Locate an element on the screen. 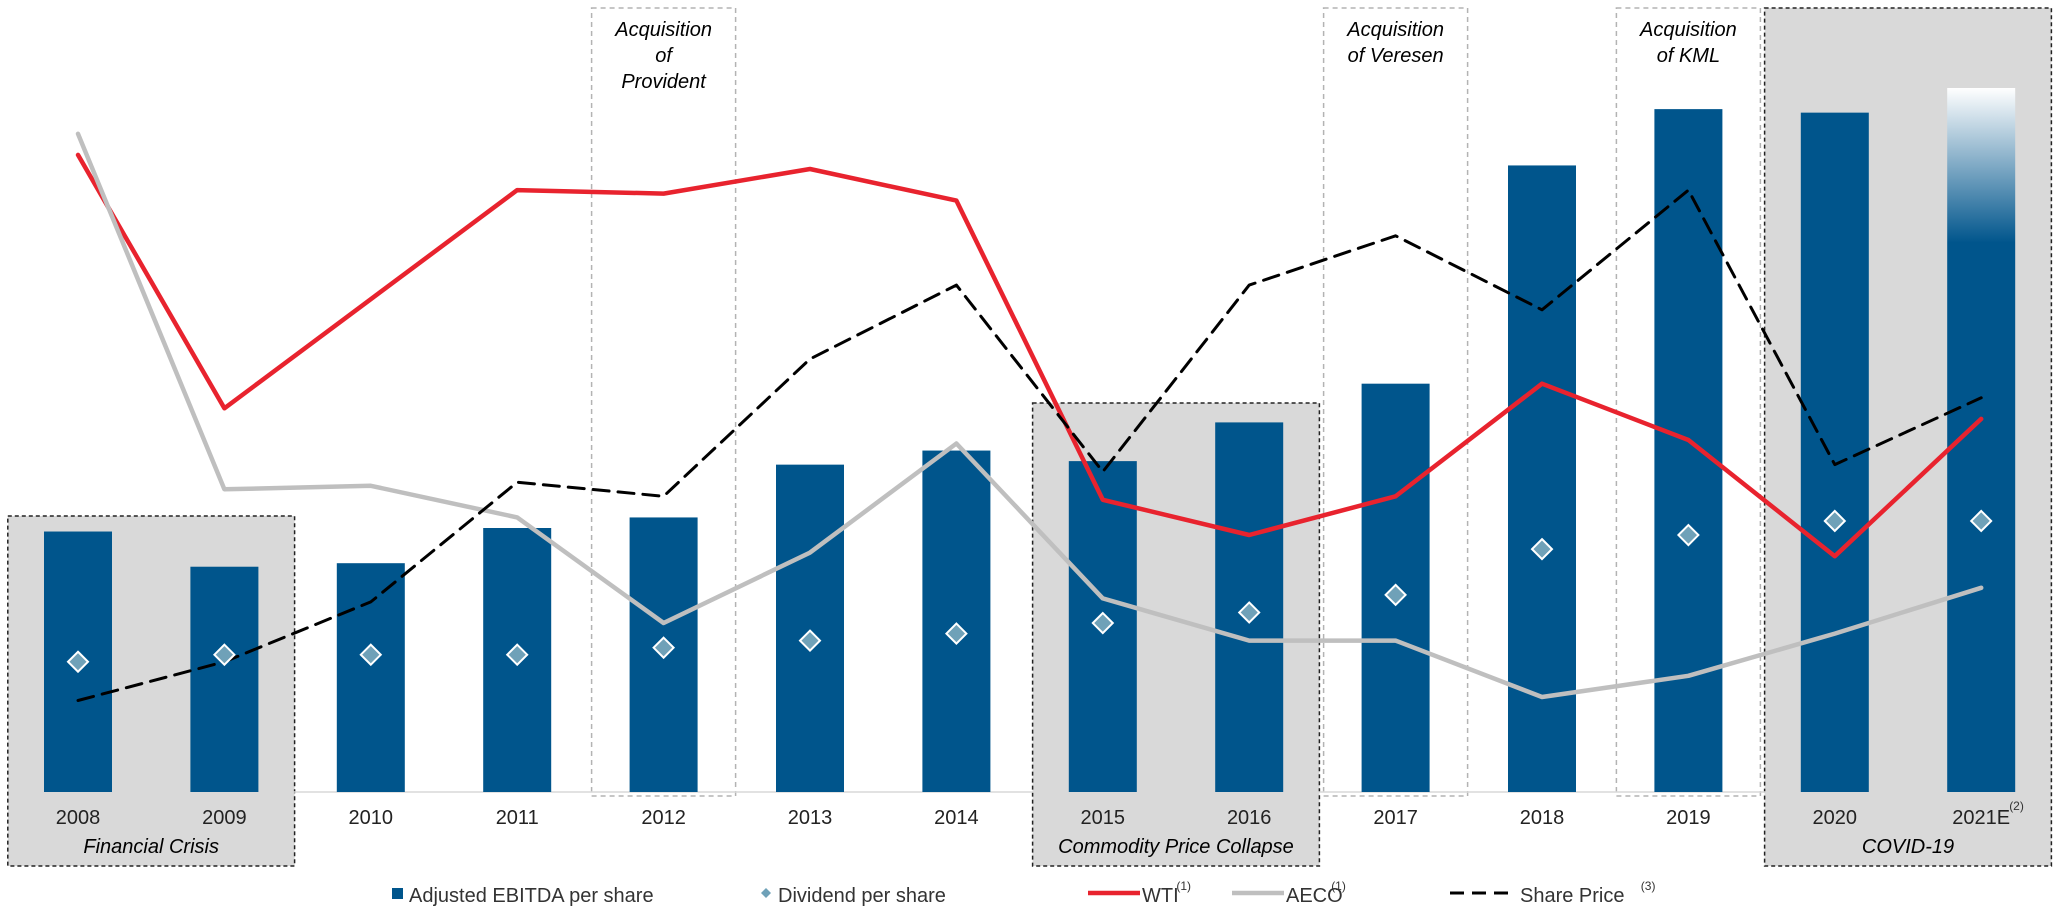 This screenshot has width=2060, height=924. legend-label-dividend-per-share: Dividend per share is located at coordinates (862, 896).